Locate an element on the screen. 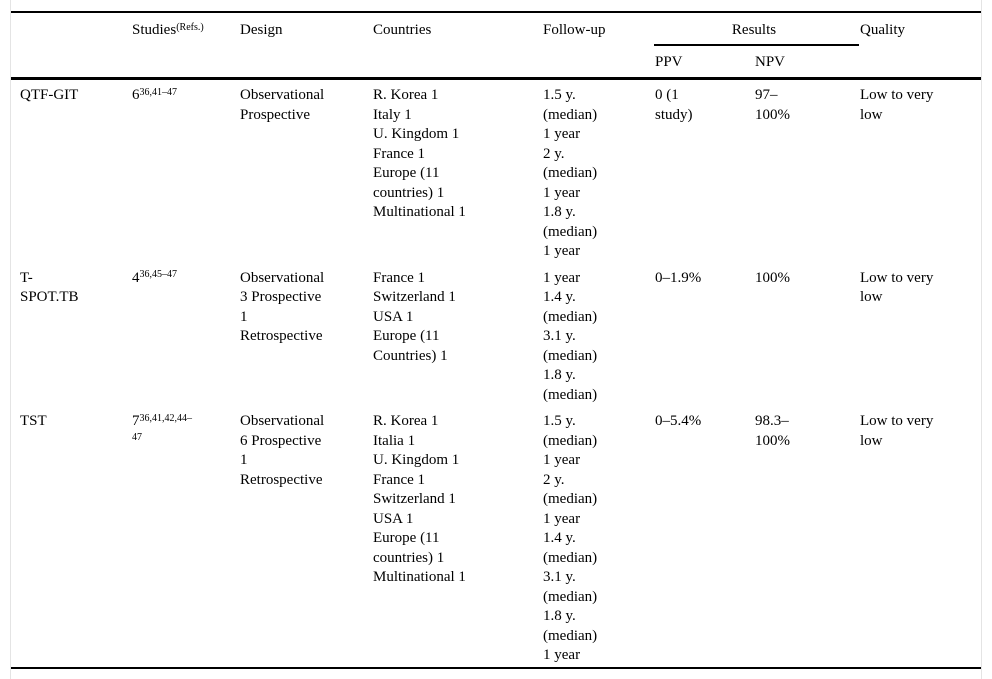 This screenshot has width=992, height=679. studies-refs: 36,45–47 is located at coordinates (158, 274).